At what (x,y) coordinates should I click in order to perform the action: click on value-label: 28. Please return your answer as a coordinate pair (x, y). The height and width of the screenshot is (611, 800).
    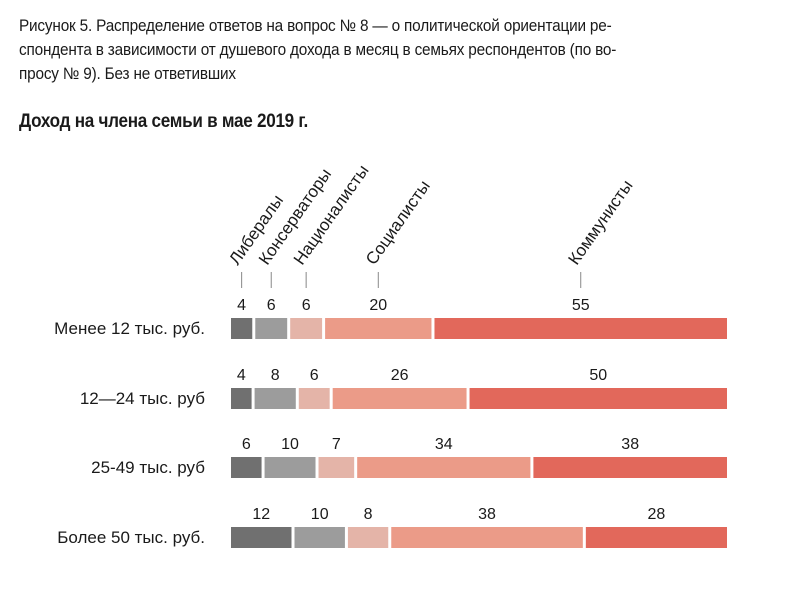
    Looking at the image, I should click on (657, 514).